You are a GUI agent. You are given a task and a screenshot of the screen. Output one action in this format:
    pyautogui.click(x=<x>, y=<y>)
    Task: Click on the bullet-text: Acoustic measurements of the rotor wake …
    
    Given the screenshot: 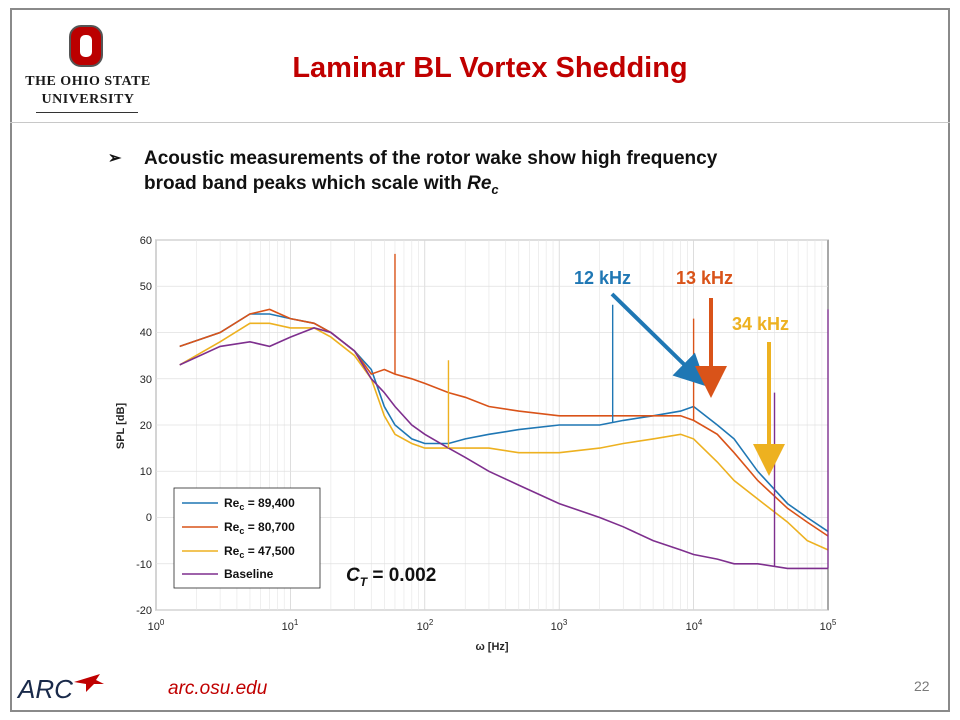 What is the action you would take?
    pyautogui.click(x=504, y=174)
    